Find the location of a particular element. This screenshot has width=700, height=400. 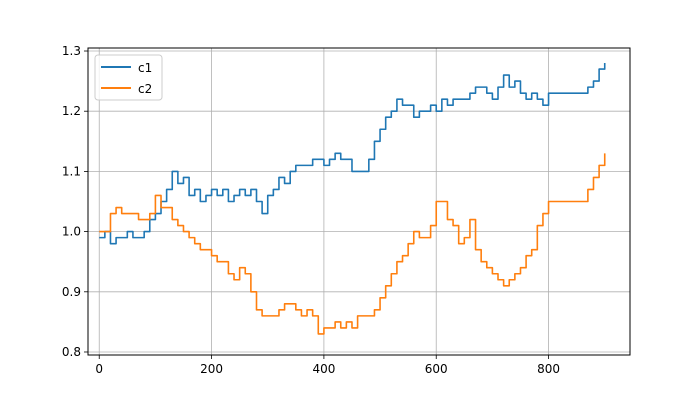

x-tick-label: 800 is located at coordinates (548, 369).